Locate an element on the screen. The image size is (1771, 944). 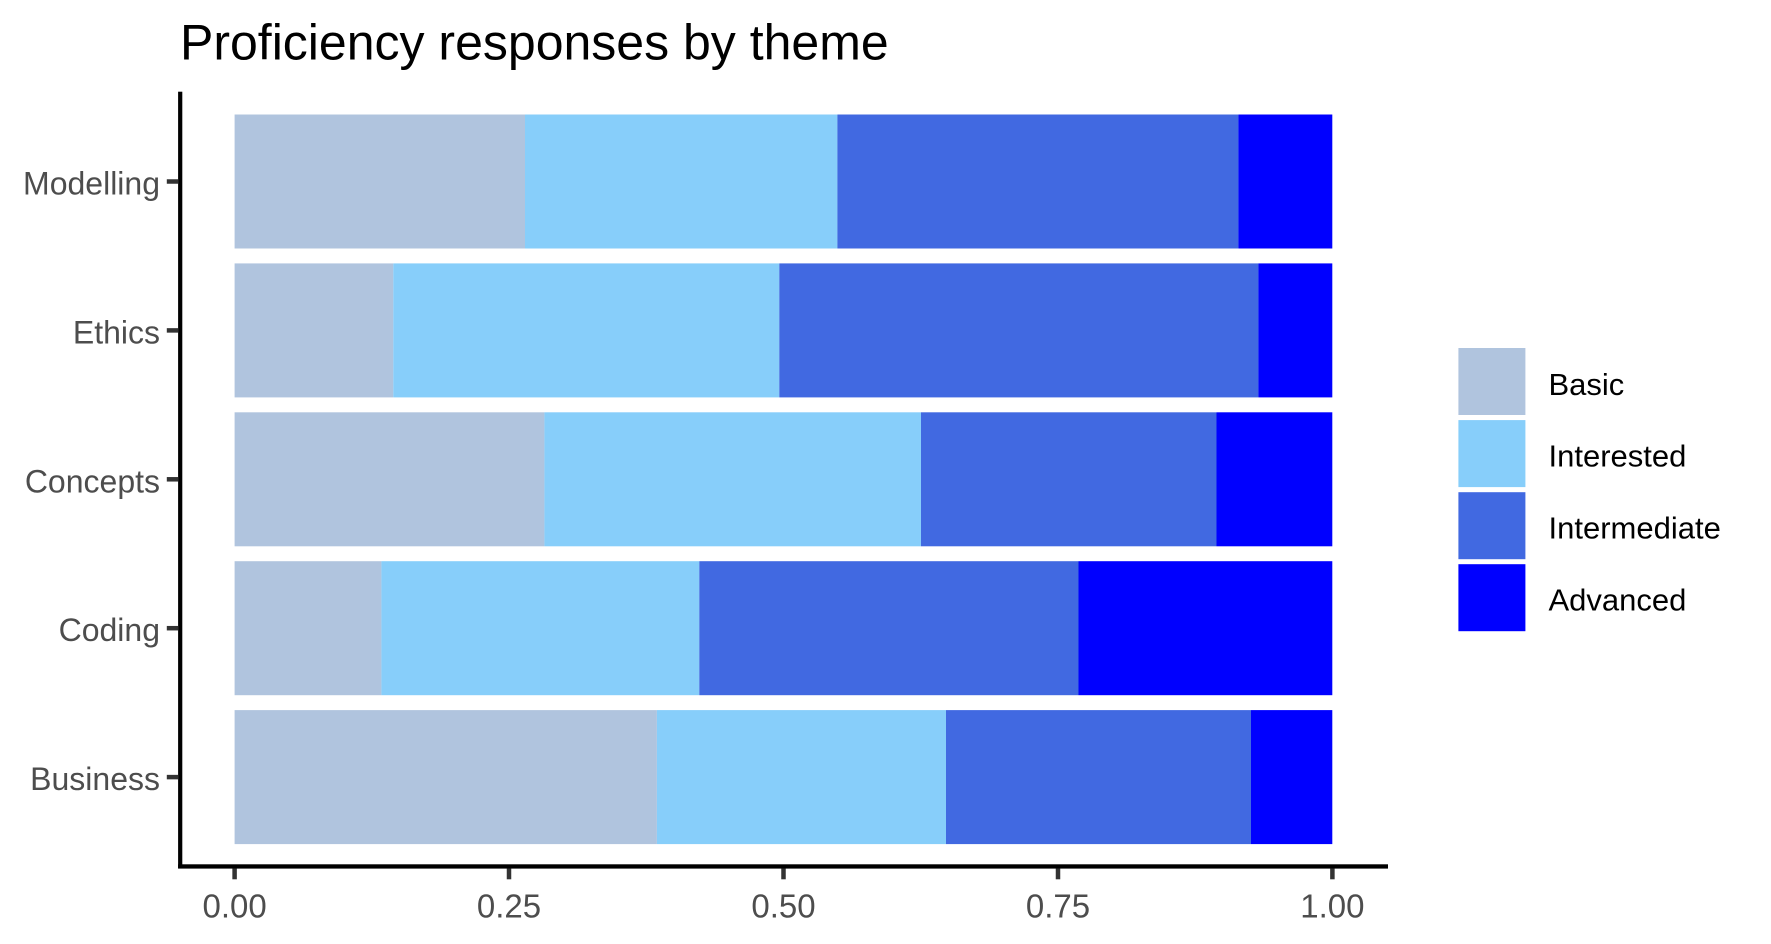
svg-text: Modelling is located at coordinates (91, 184).